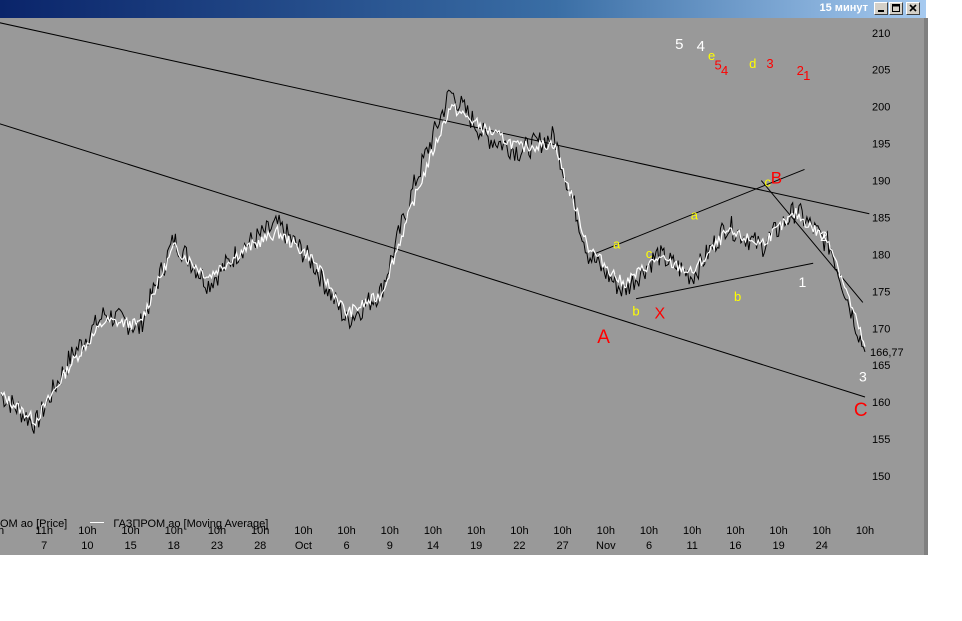 The height and width of the screenshot is (621, 962). What do you see at coordinates (887, 353) in the screenshot?
I see `last-price-label: 166,77` at bounding box center [887, 353].